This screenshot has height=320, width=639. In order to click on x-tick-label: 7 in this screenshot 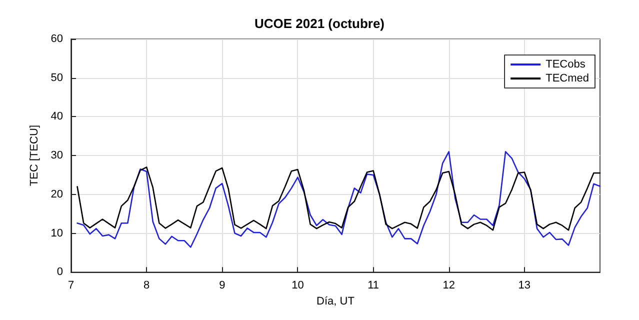, I will do `click(71, 286)`.